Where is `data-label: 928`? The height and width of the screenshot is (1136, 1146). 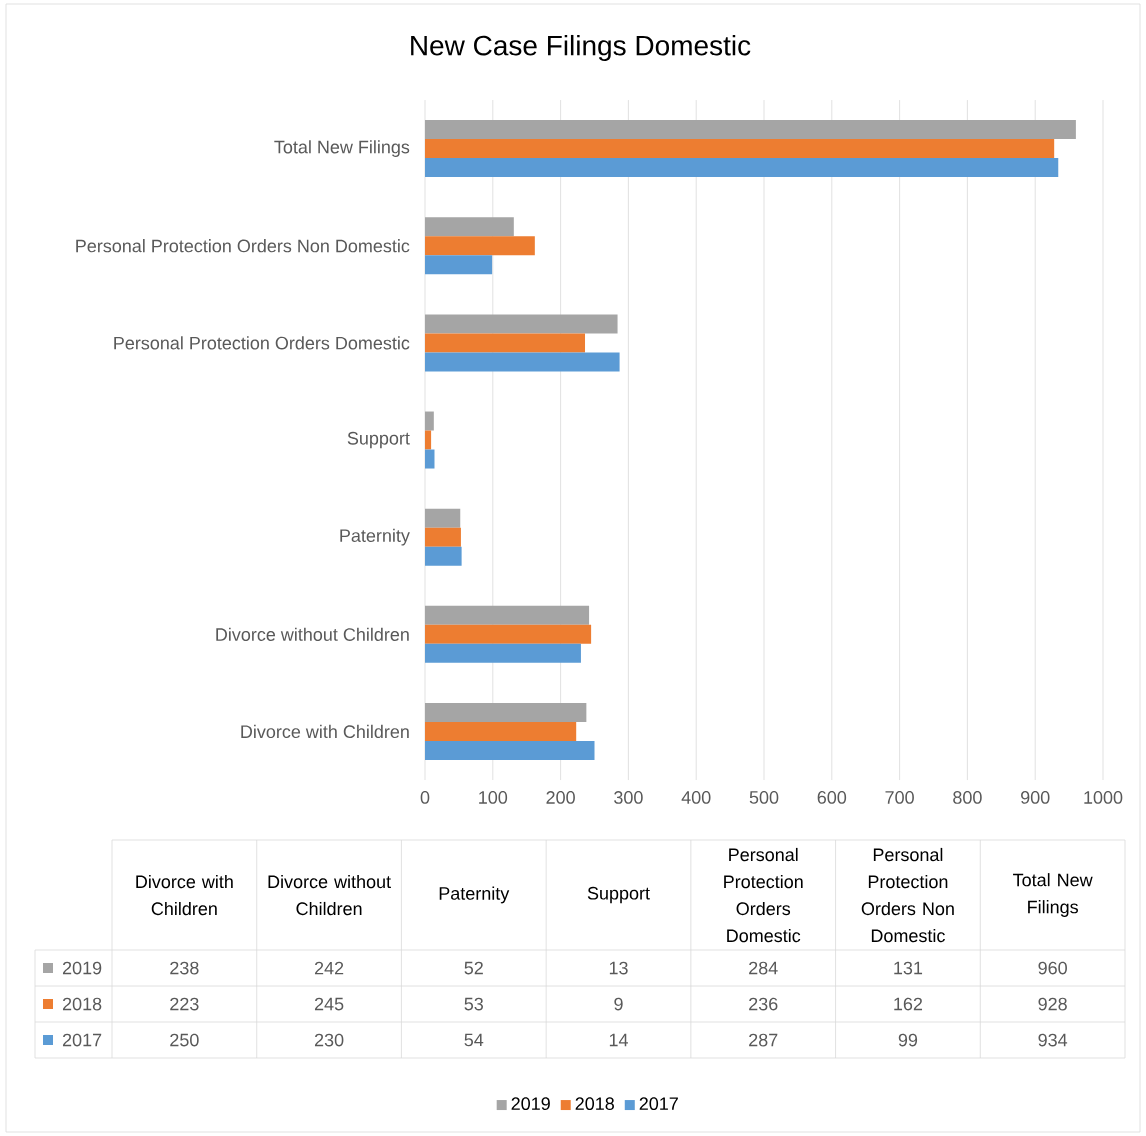
data-label: 928 is located at coordinates (1052, 1004).